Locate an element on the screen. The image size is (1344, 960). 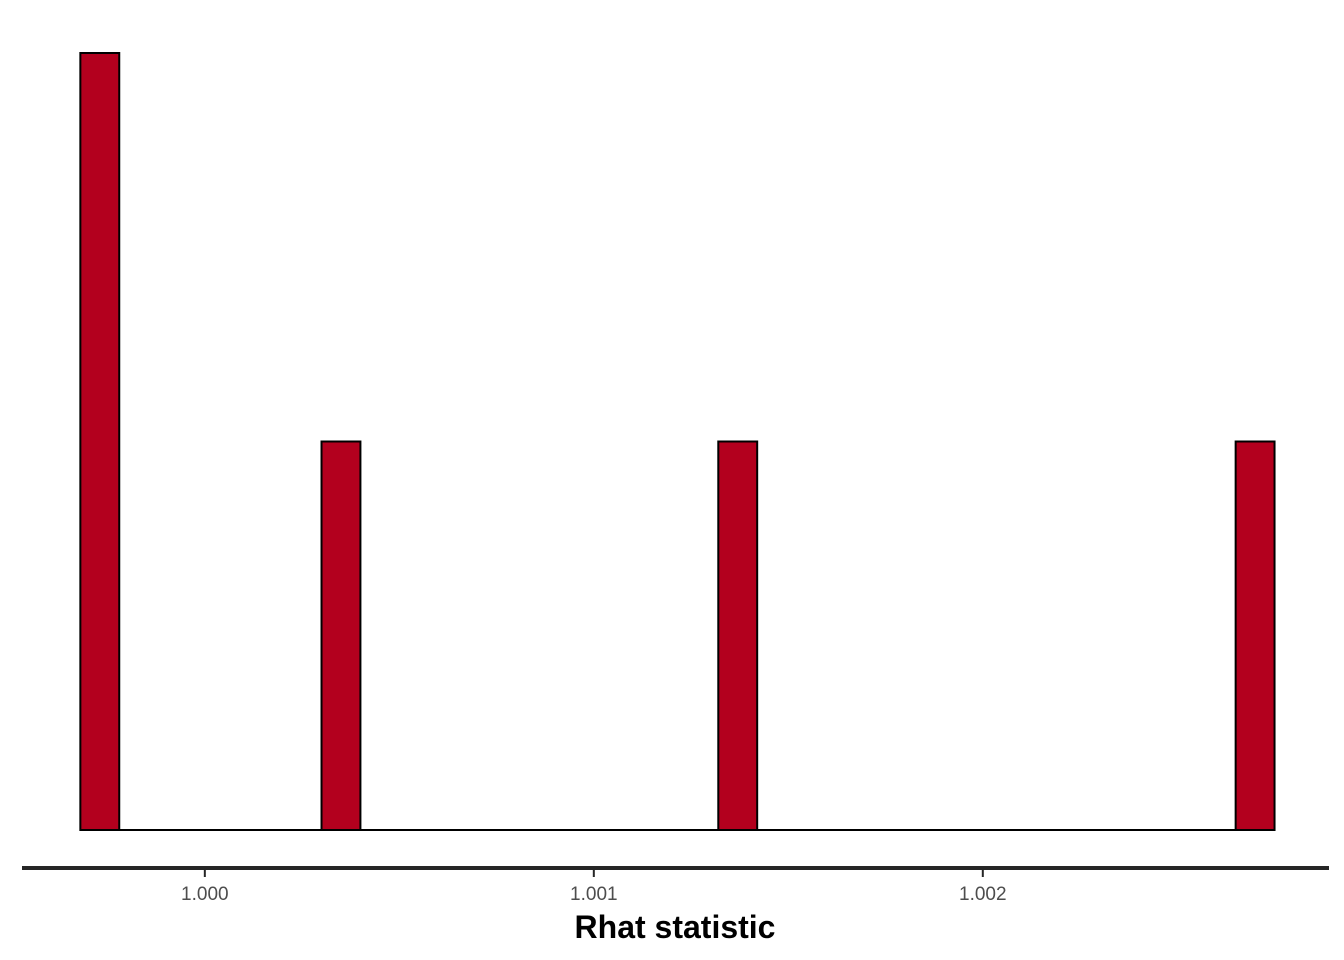
x-axis-title: Rhat statistic is located at coordinates (675, 927).